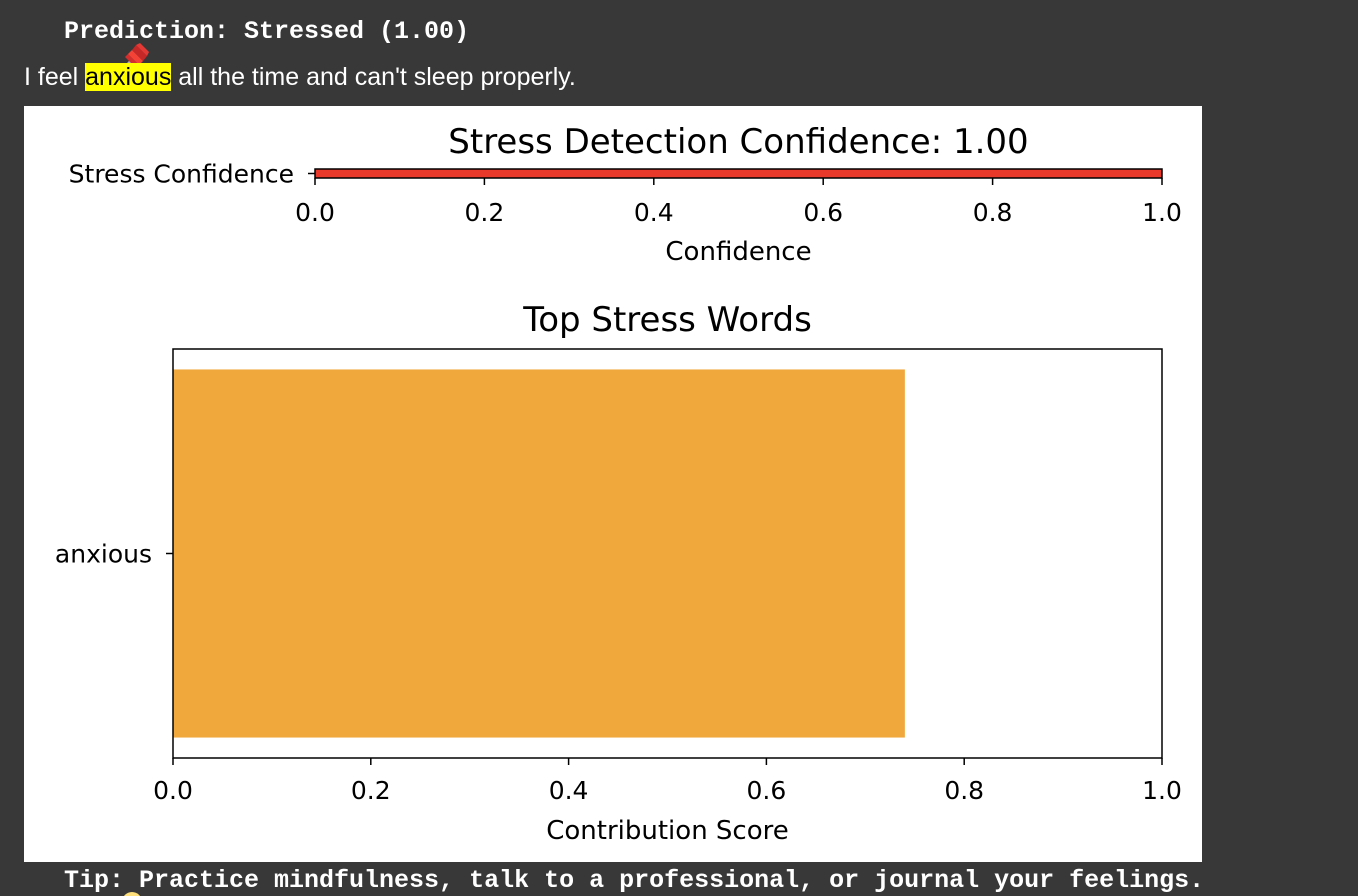 The width and height of the screenshot is (1358, 896). I want to click on y-tick-label: anxious, so click(103, 554).